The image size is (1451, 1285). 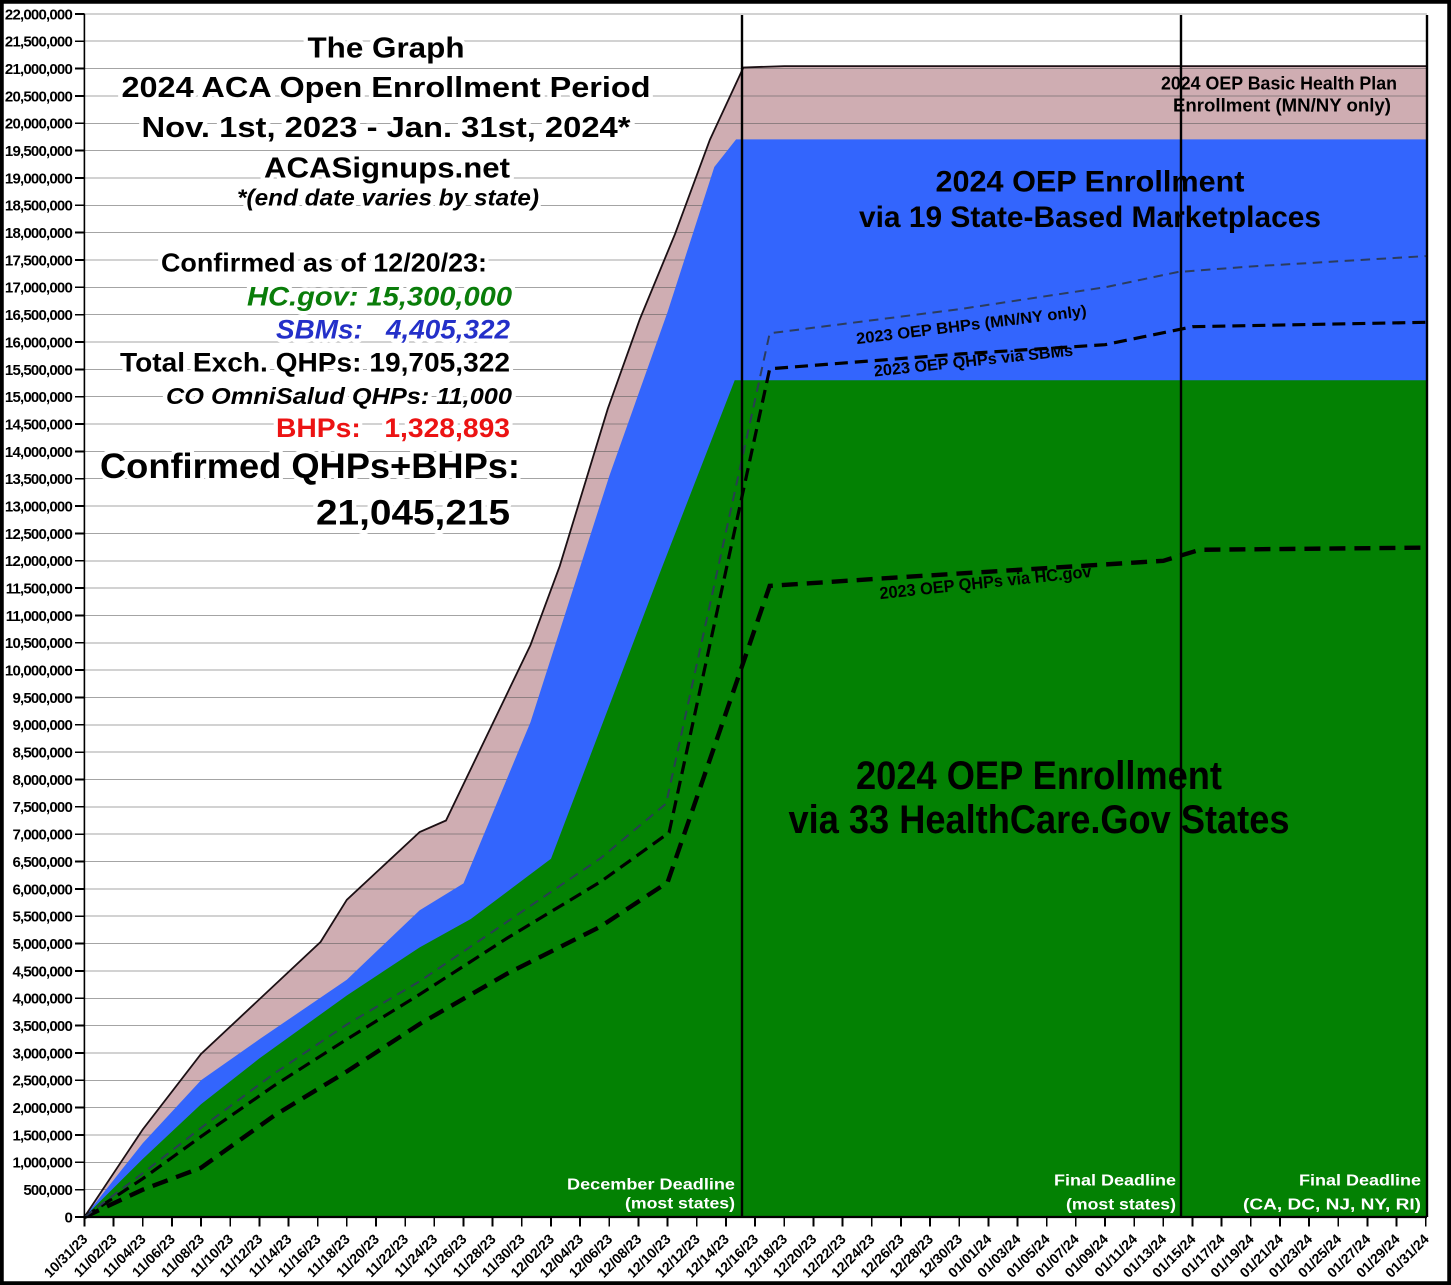 I want to click on svg-text: 17,000,000, so click(x=39, y=288).